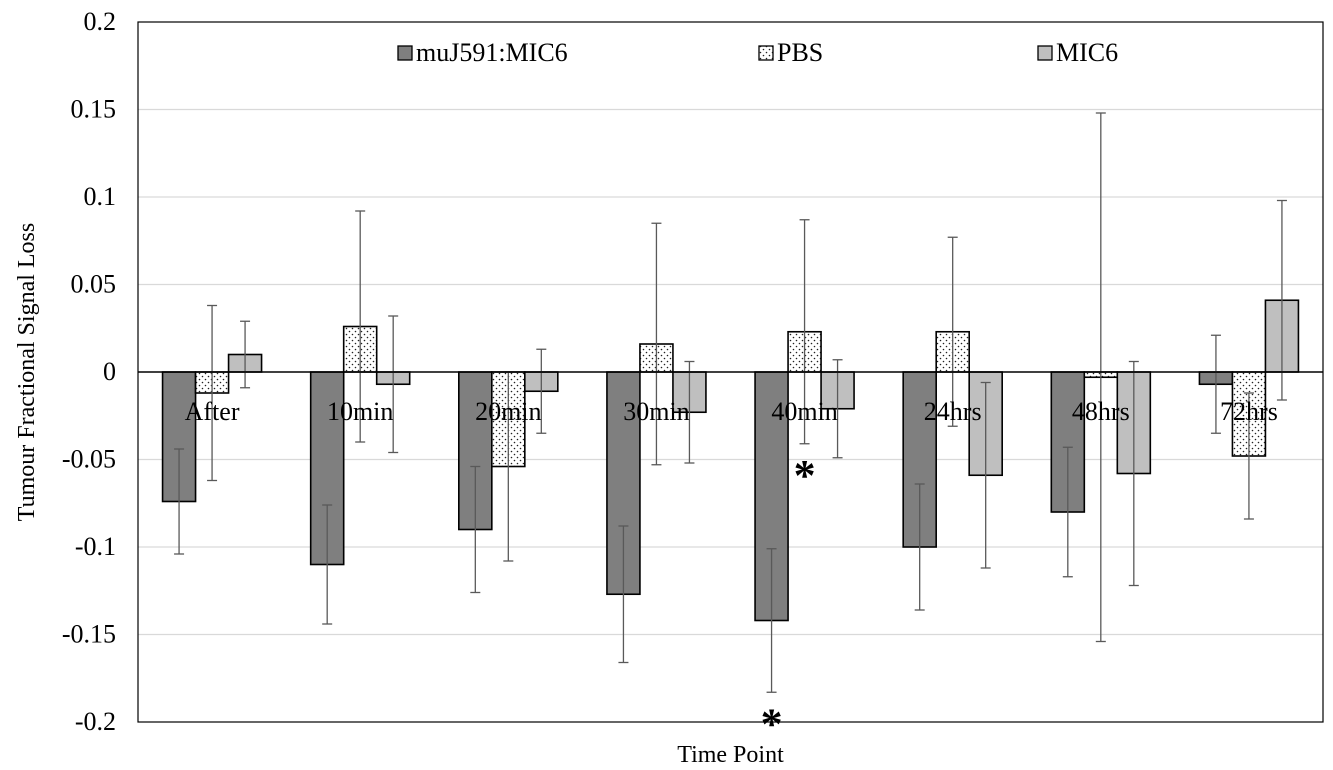  What do you see at coordinates (89, 634) in the screenshot?
I see `y-tick-label: -0.15` at bounding box center [89, 634].